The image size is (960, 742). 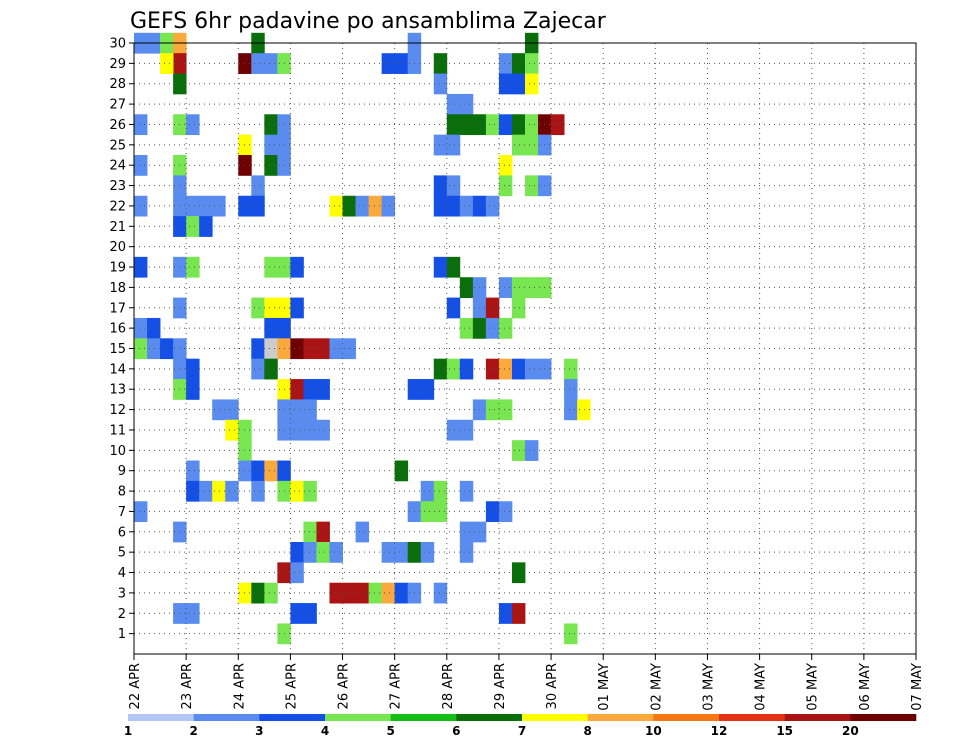 I want to click on legend-label: 2, so click(x=193, y=731).